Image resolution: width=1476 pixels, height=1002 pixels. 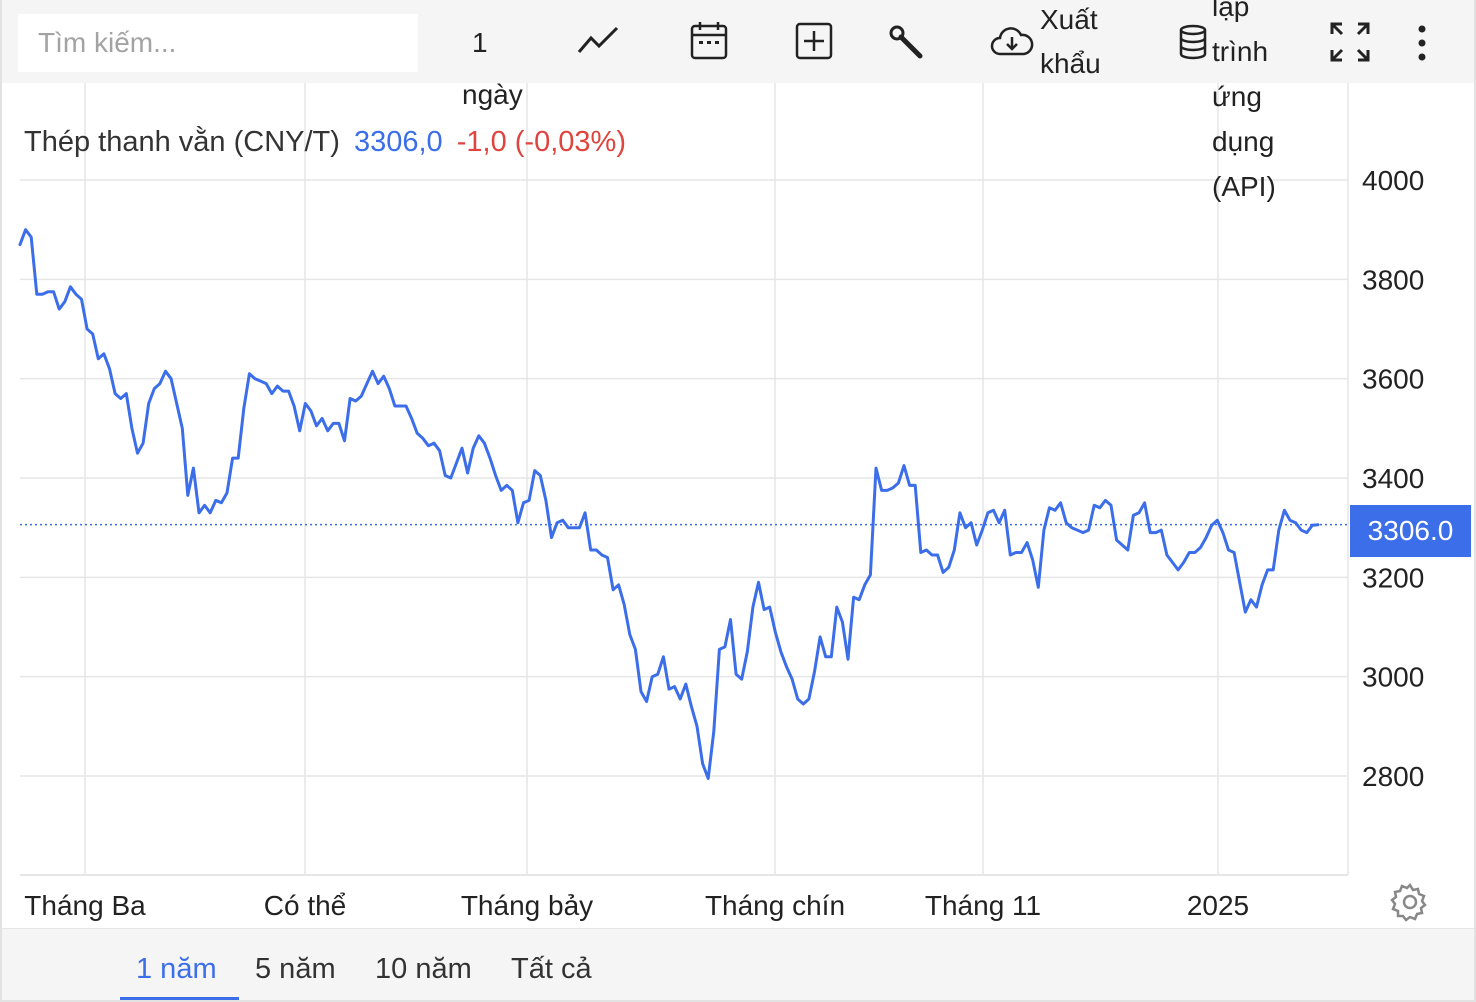 What do you see at coordinates (1393, 776) in the screenshot?
I see `y-tick-label: 2800` at bounding box center [1393, 776].